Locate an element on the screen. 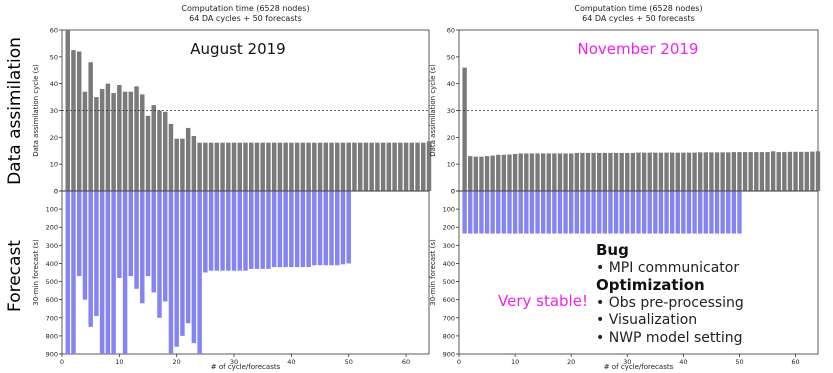 The width and height of the screenshot is (833, 373). x-tick-label: 0 is located at coordinates (62, 362).